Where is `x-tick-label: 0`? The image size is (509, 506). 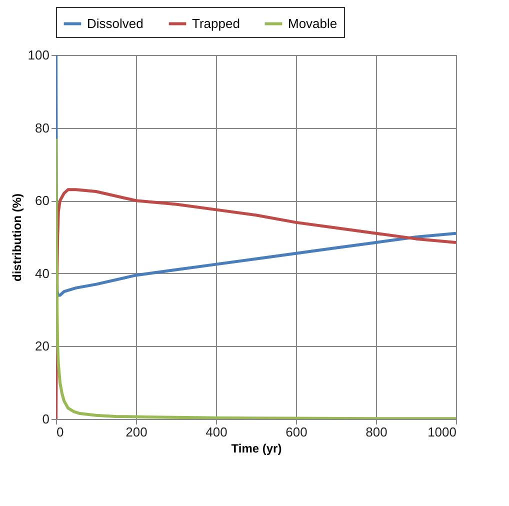
x-tick-label: 0 is located at coordinates (60, 432).